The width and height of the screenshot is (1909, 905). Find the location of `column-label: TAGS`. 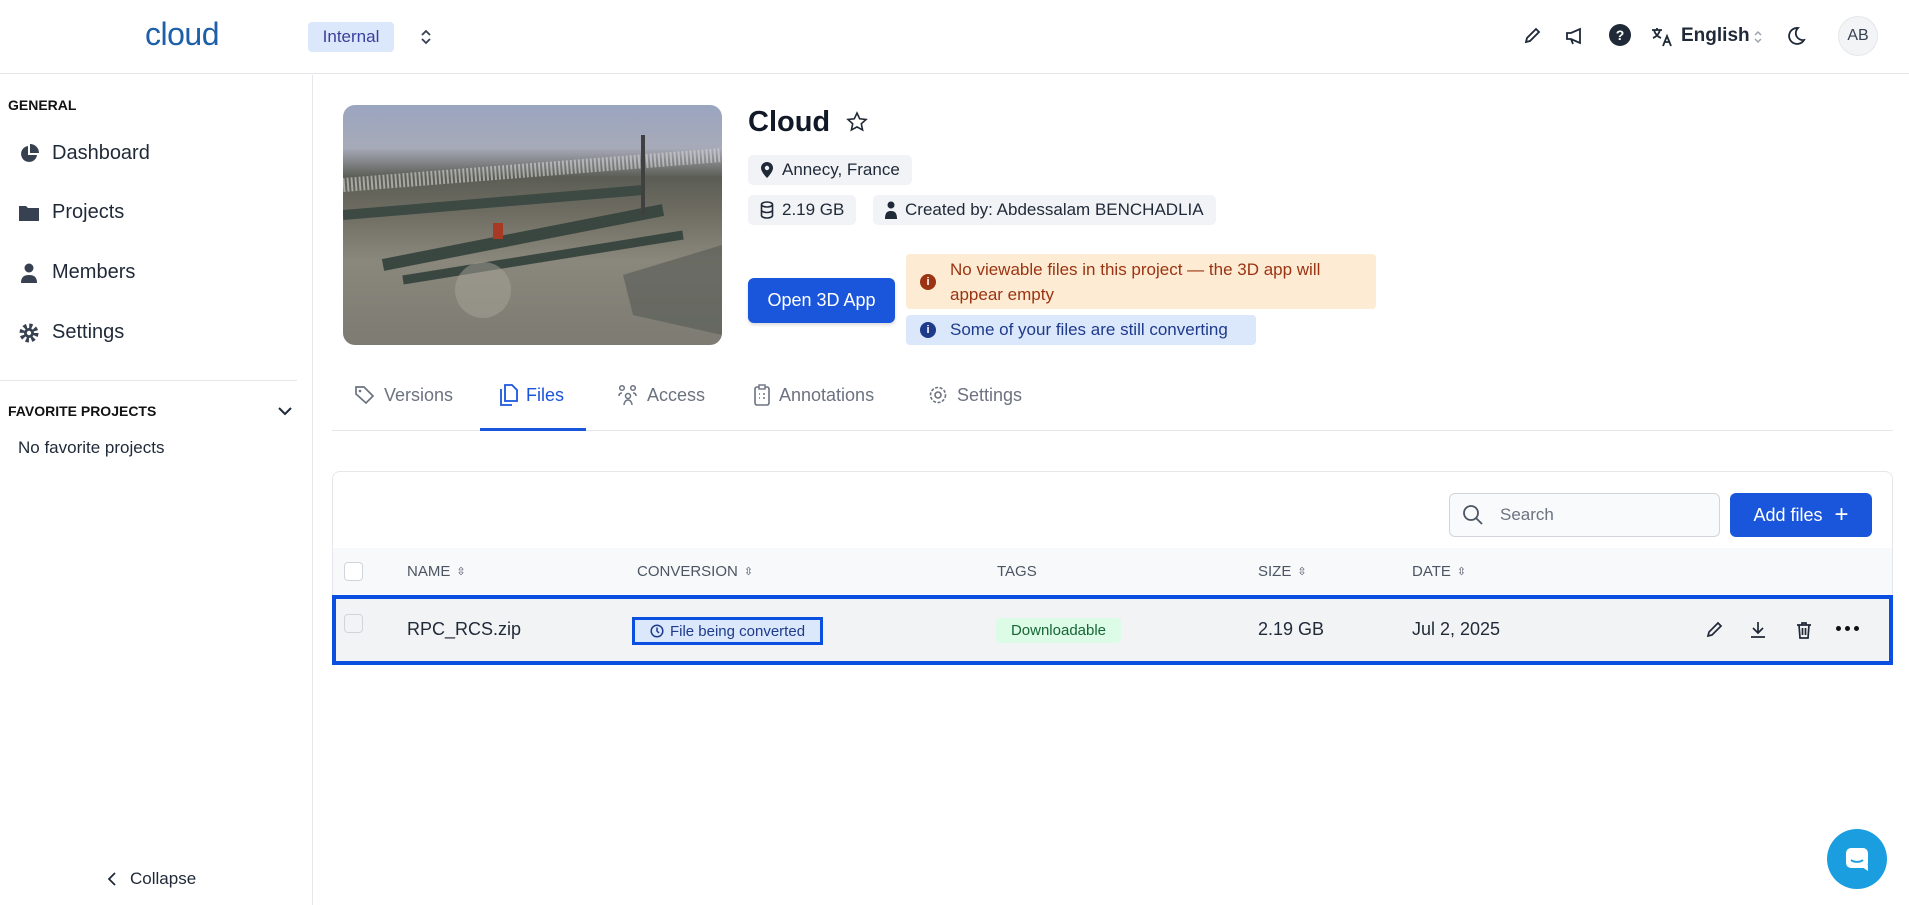

column-label: TAGS is located at coordinates (1017, 571).